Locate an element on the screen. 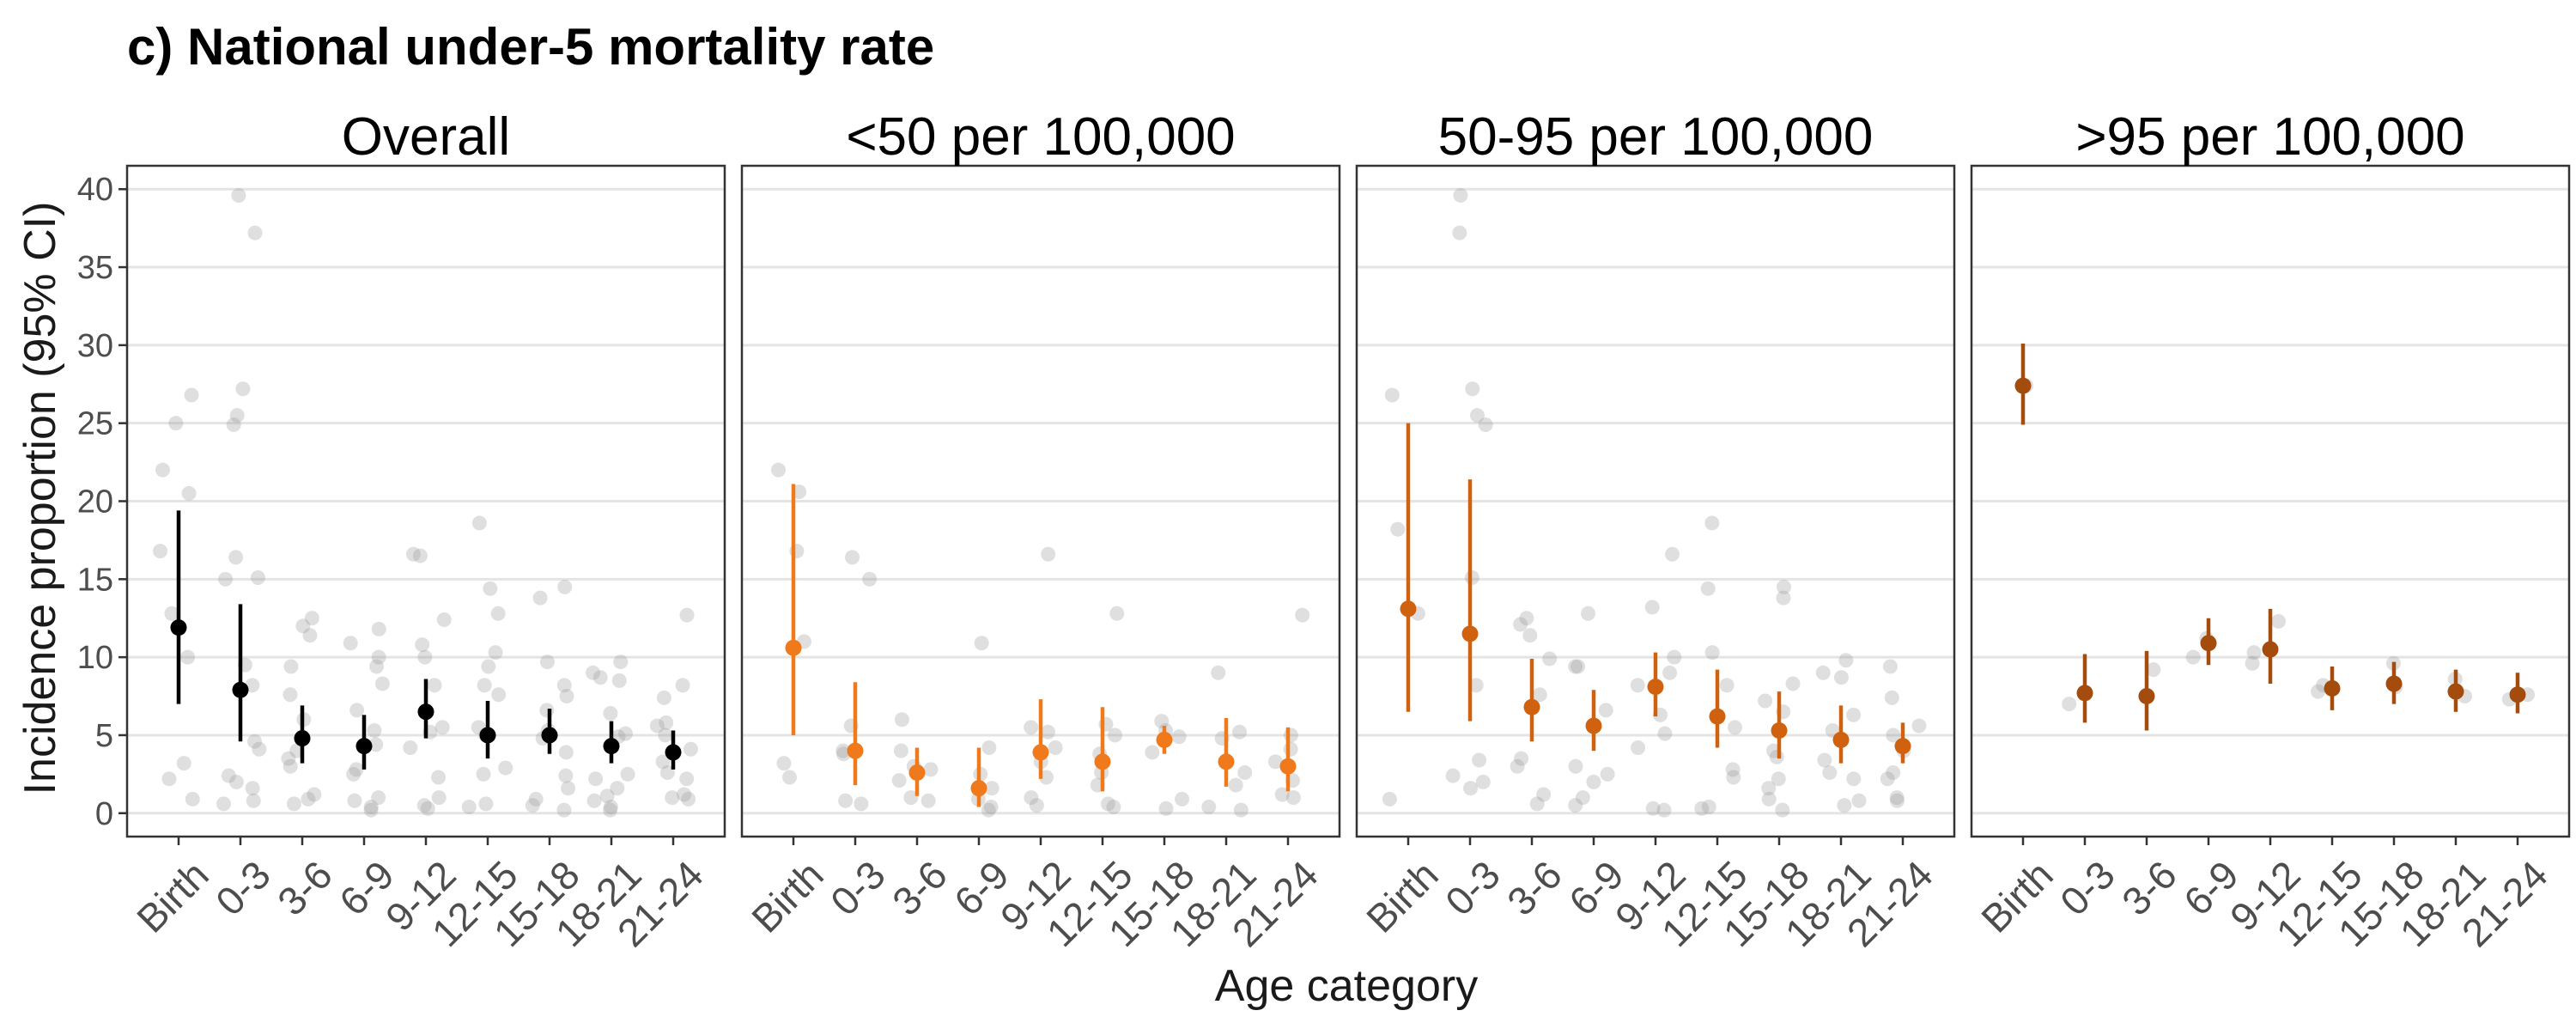  y-tick-label: 15 is located at coordinates (95, 580).